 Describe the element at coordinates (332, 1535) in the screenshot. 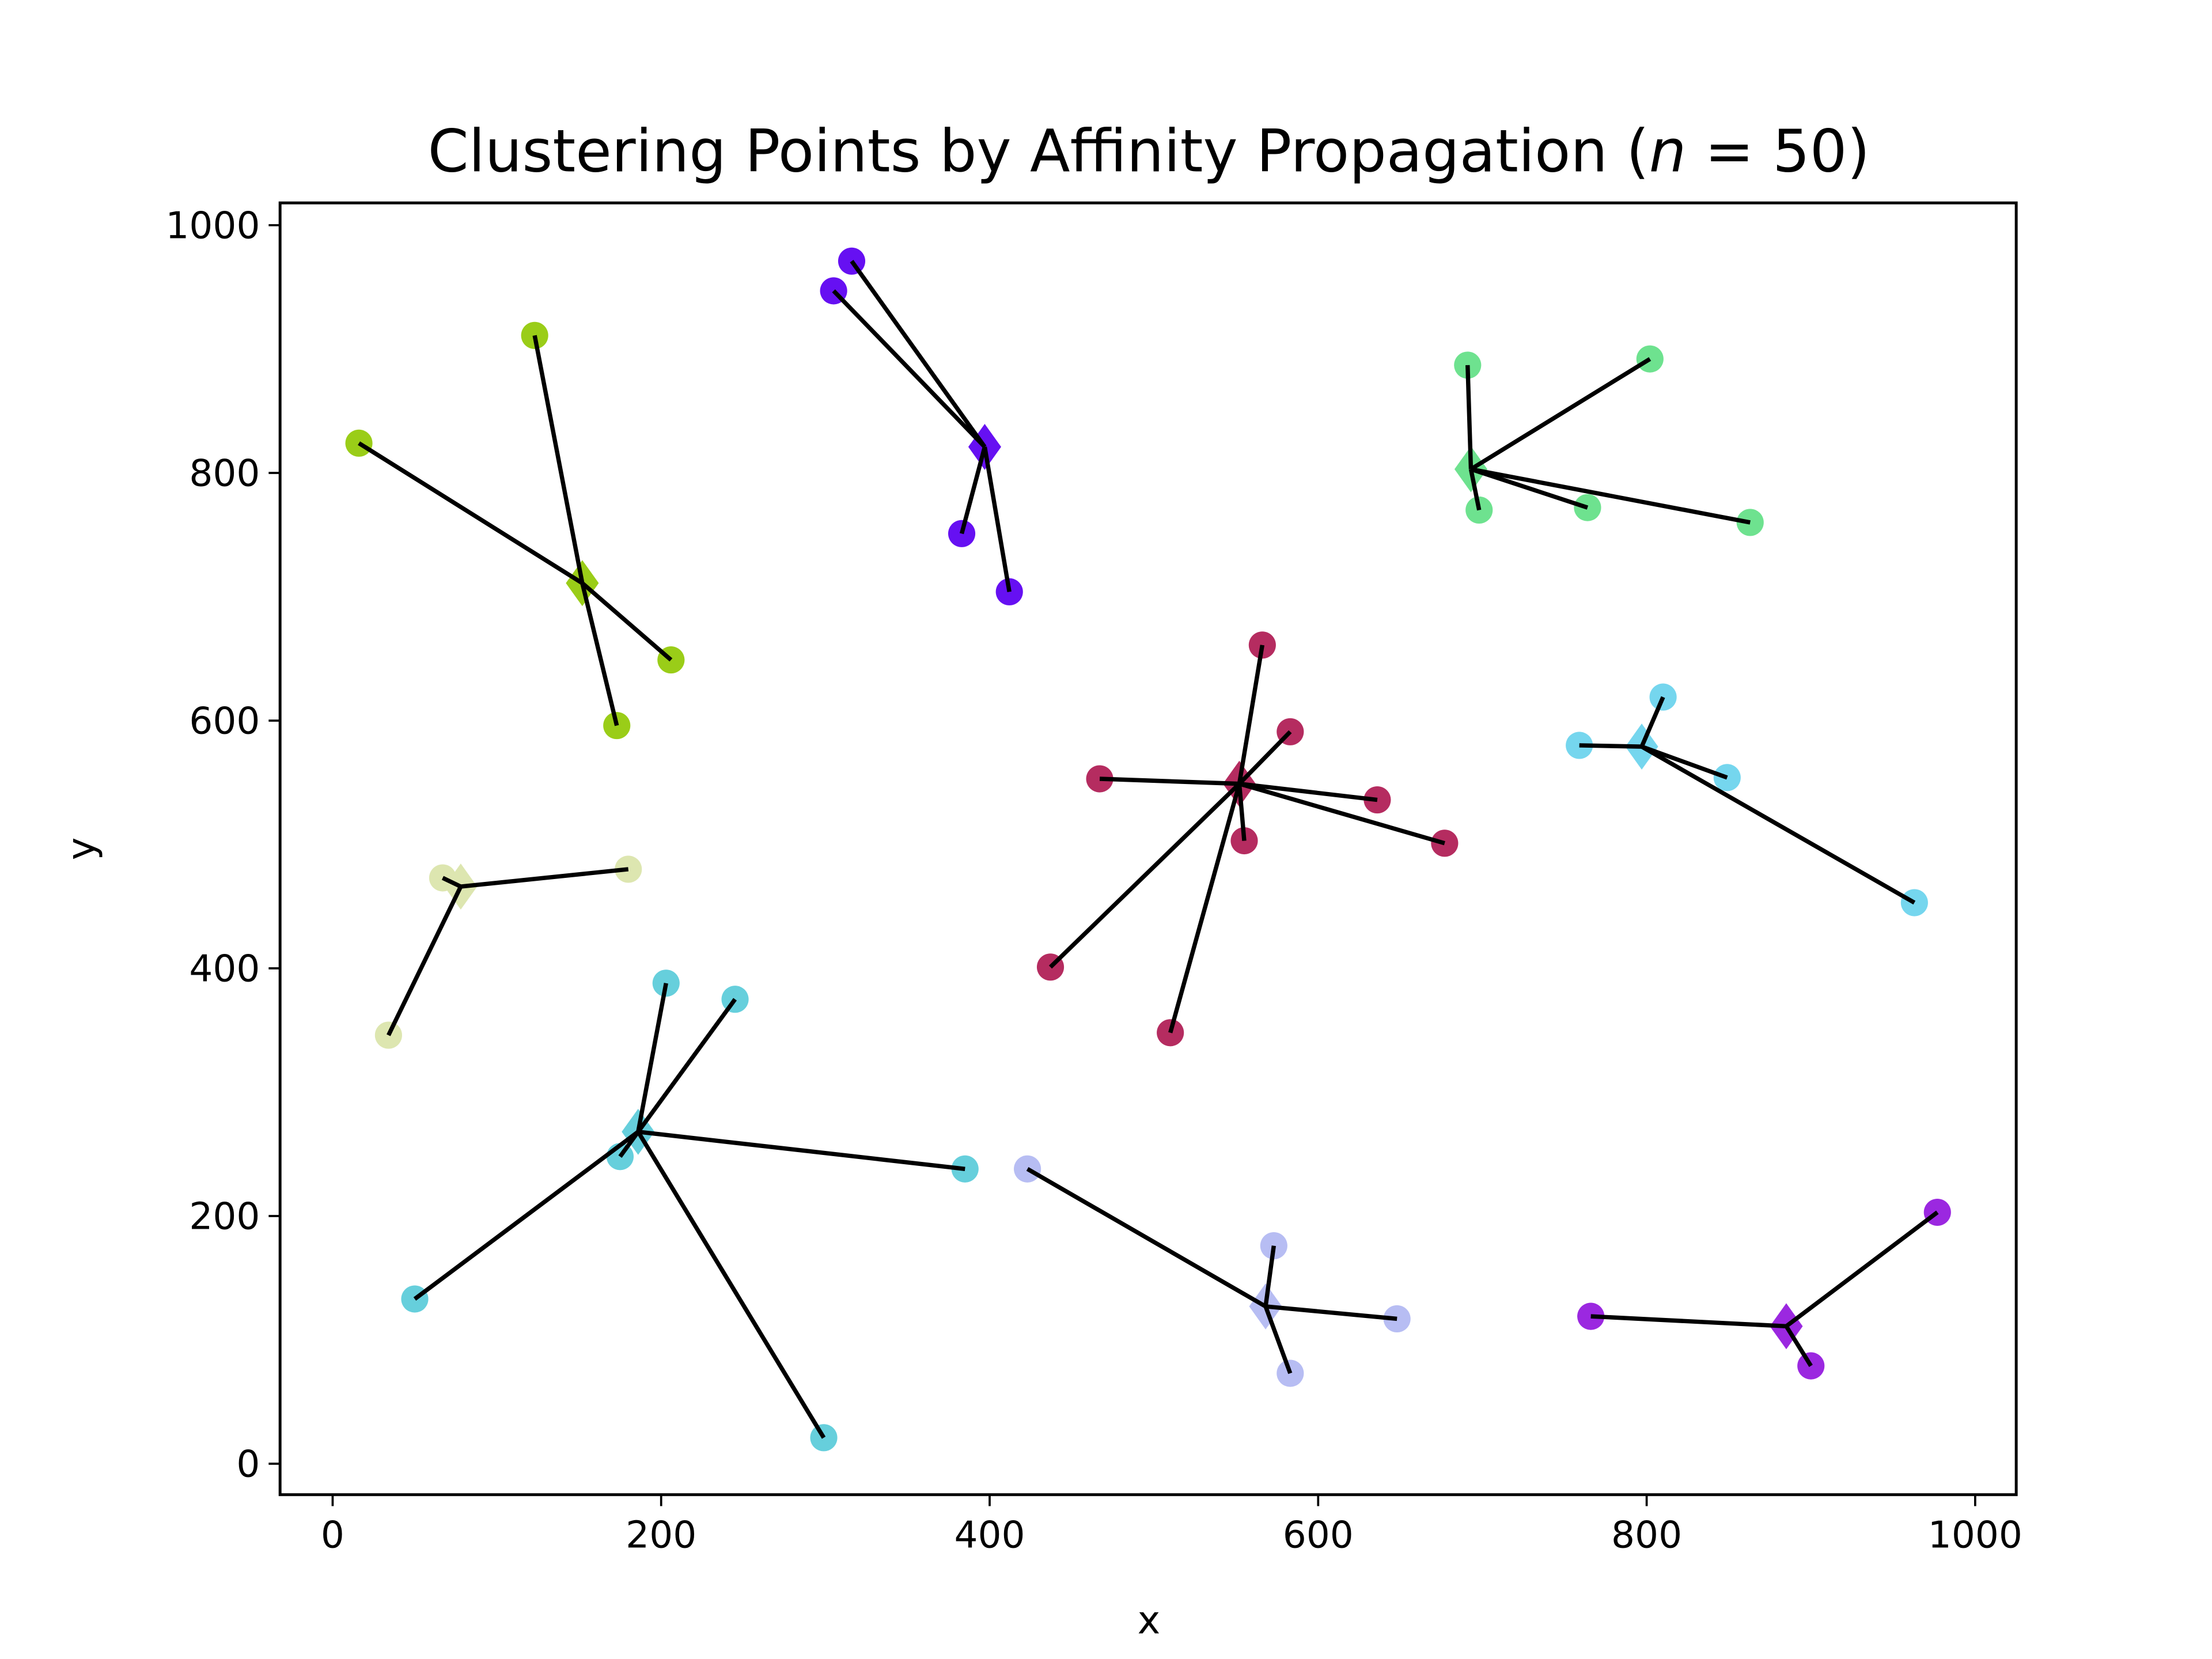

I see `x-tick-label: 0` at that location.